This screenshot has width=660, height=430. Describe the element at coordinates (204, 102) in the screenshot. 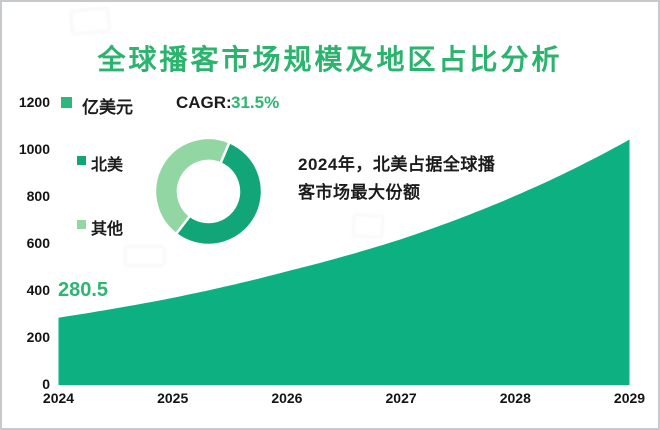

I see `cagr-label: CAGR:` at that location.